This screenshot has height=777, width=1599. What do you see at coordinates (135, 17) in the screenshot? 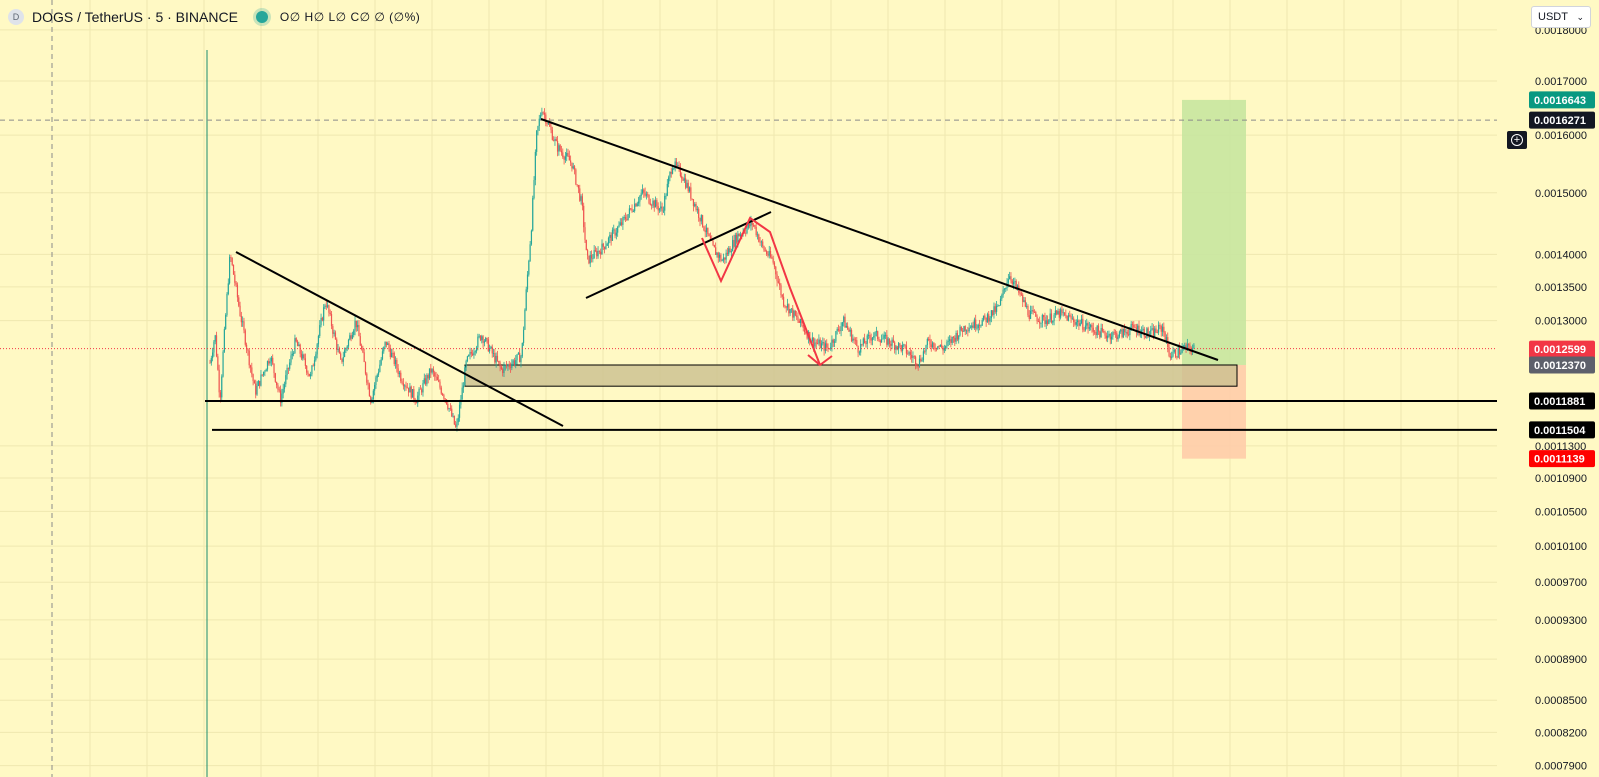
I see `symbol-title: DOGS / TetherUS · 5 · BINANCE` at bounding box center [135, 17].